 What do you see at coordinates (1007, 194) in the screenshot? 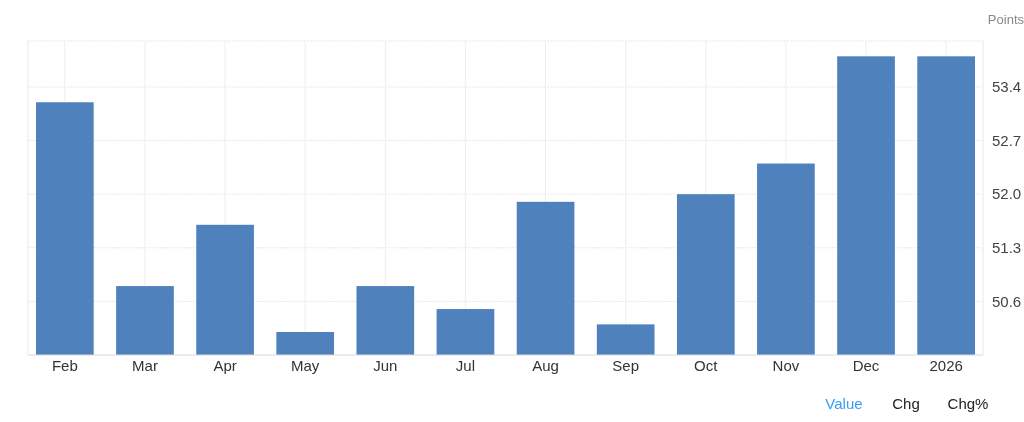
I see `y-tick-label: 52.0` at bounding box center [1007, 194].